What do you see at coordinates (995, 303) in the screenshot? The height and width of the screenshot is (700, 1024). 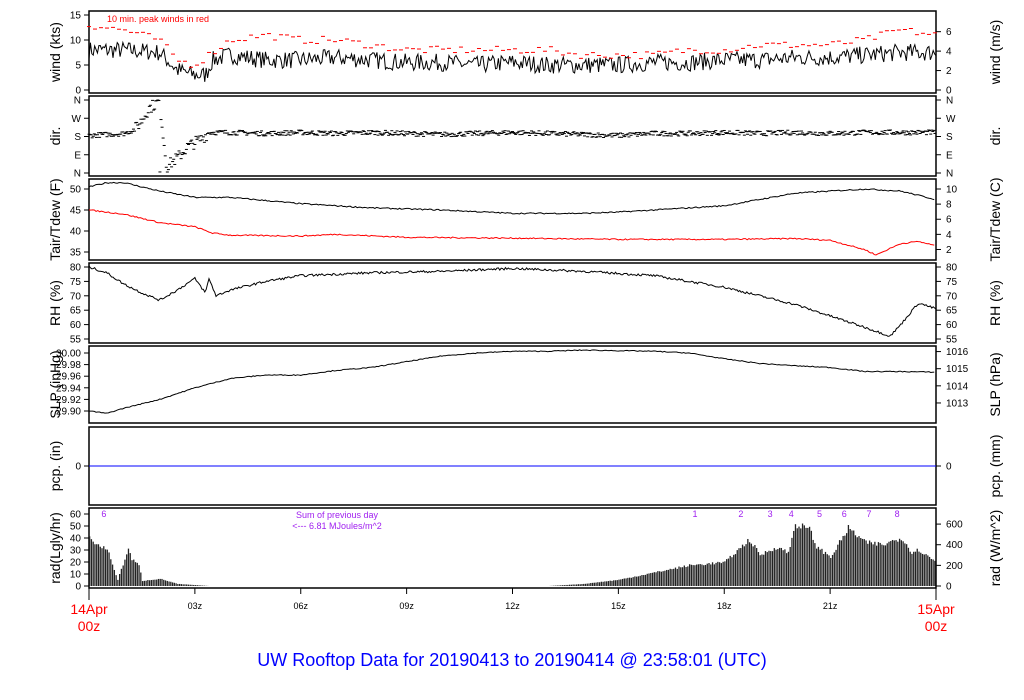 I see `y-axis-label-right: RH (%)` at bounding box center [995, 303].